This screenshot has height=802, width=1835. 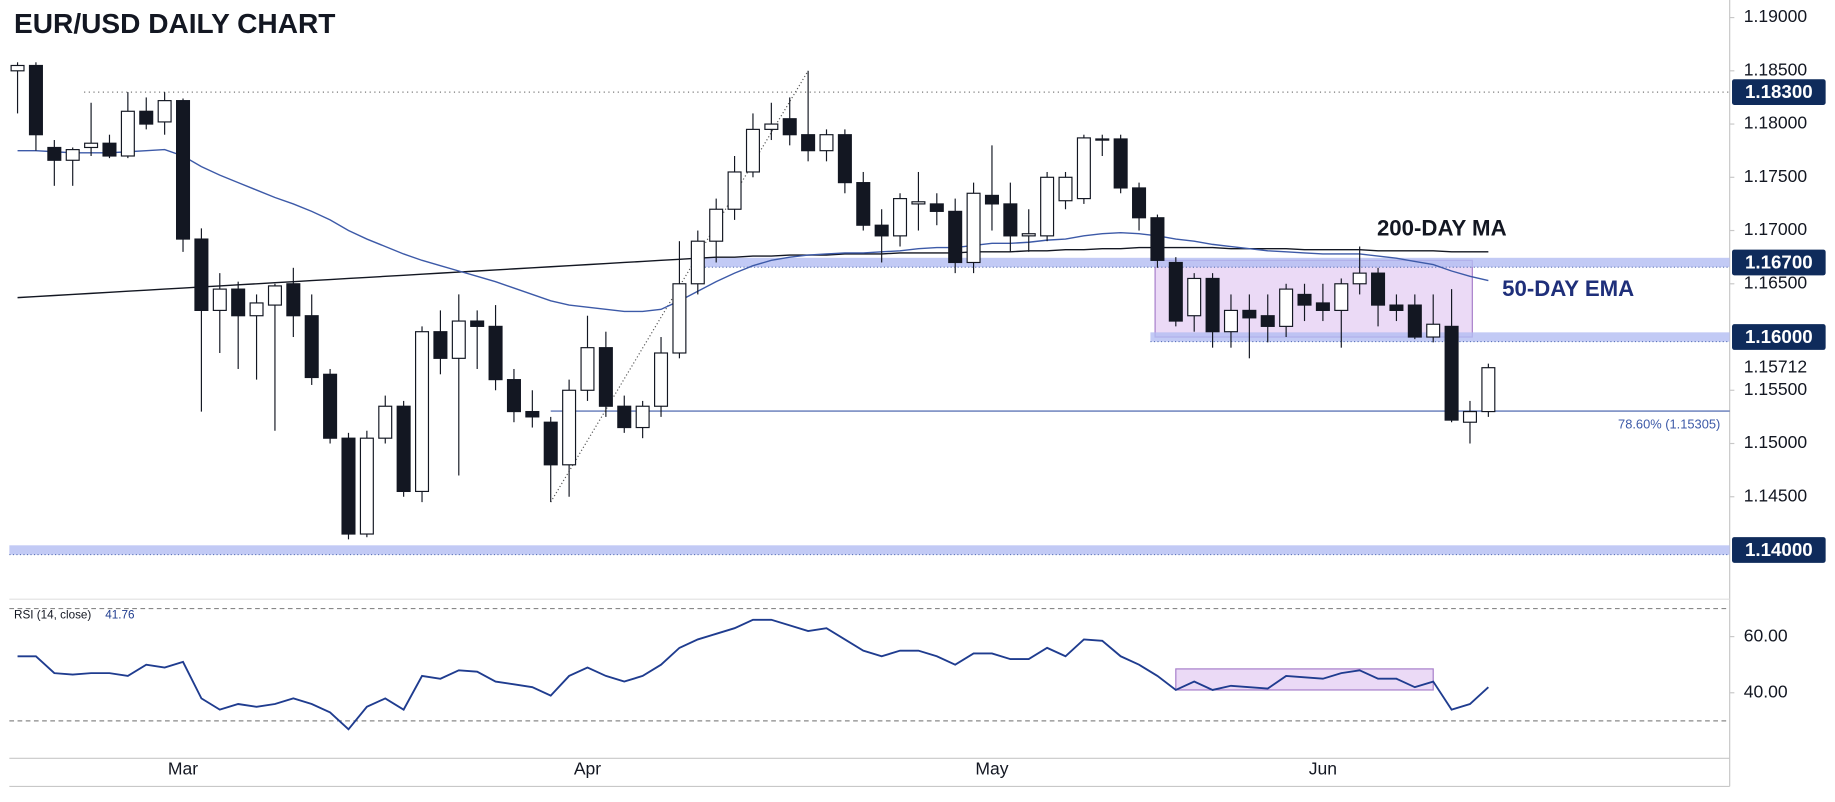 What do you see at coordinates (52, 615) in the screenshot?
I see `rsi-title: RSI (14, close)` at bounding box center [52, 615].